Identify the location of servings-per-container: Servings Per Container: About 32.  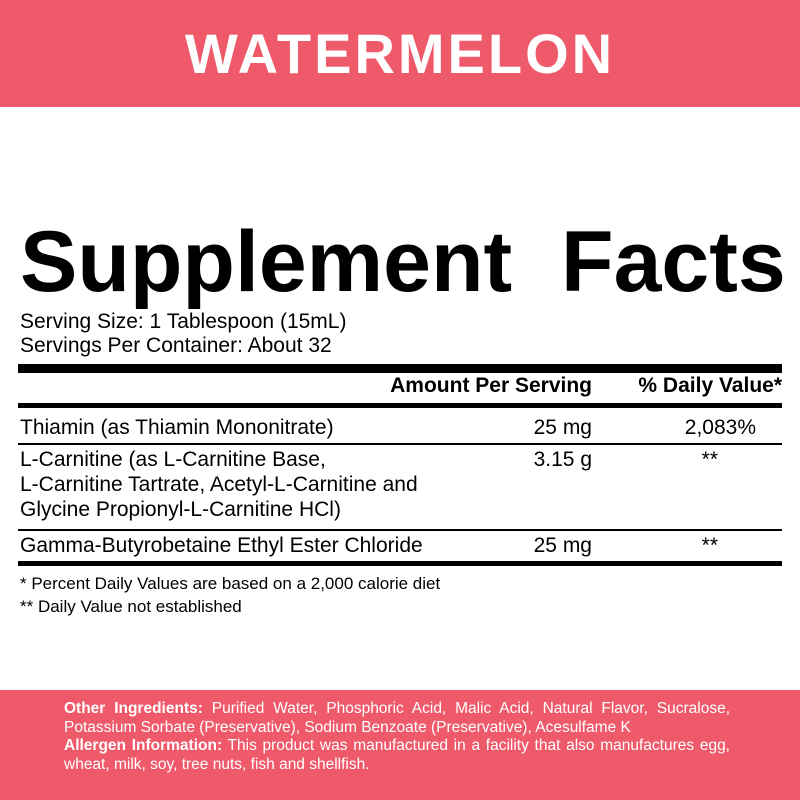
(176, 345).